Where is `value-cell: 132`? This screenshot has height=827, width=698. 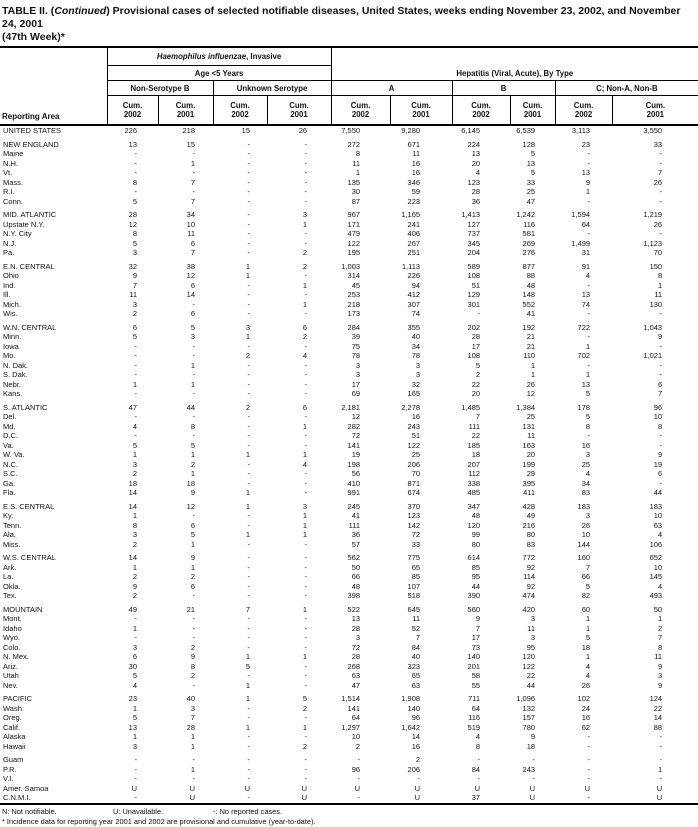
value-cell: 132 is located at coordinates (529, 708).